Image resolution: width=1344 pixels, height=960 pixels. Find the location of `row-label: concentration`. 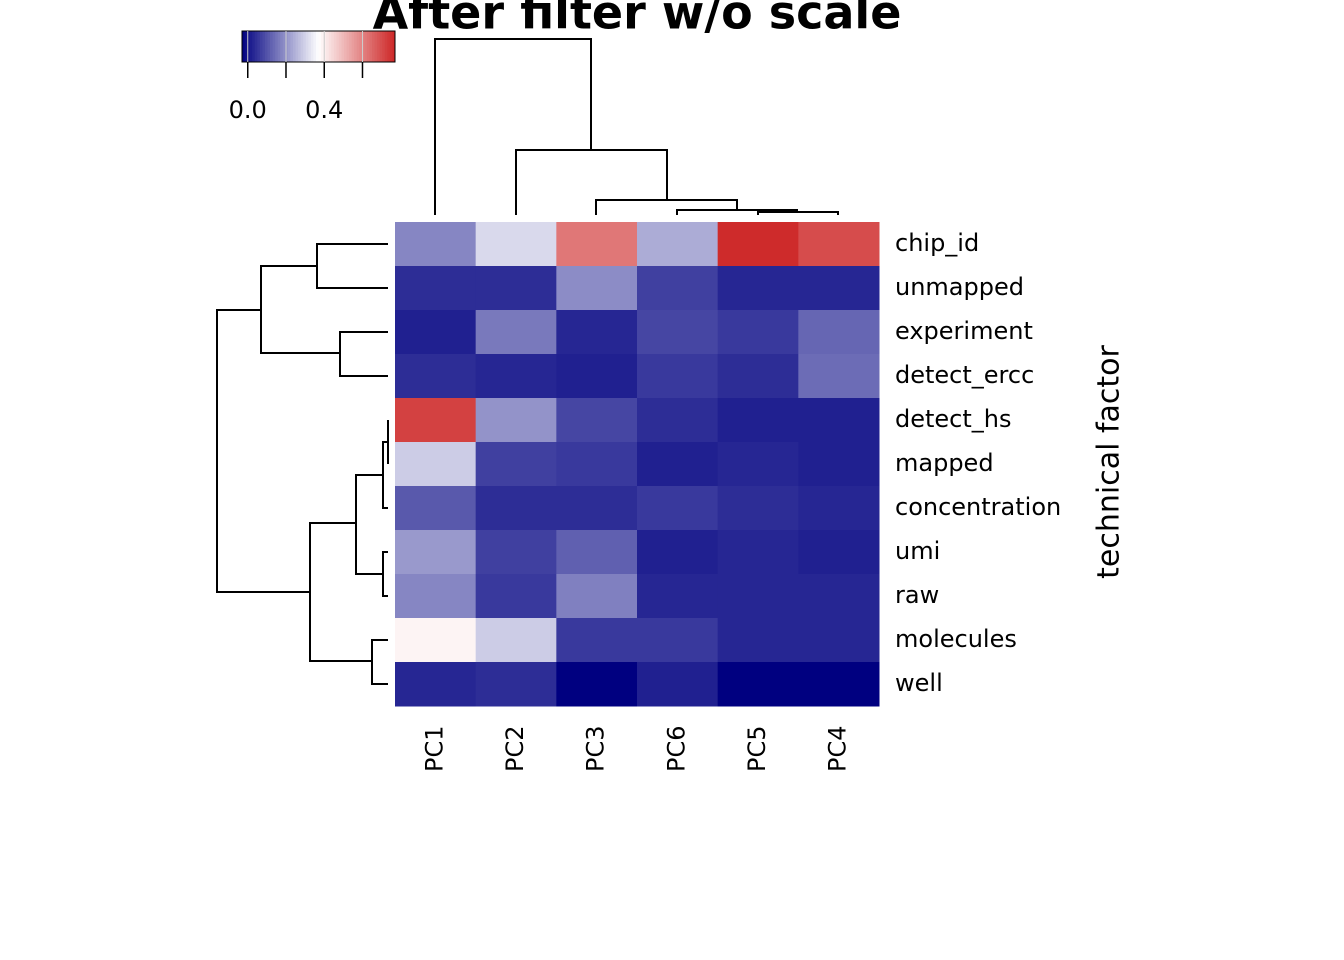

row-label: concentration is located at coordinates (978, 507).